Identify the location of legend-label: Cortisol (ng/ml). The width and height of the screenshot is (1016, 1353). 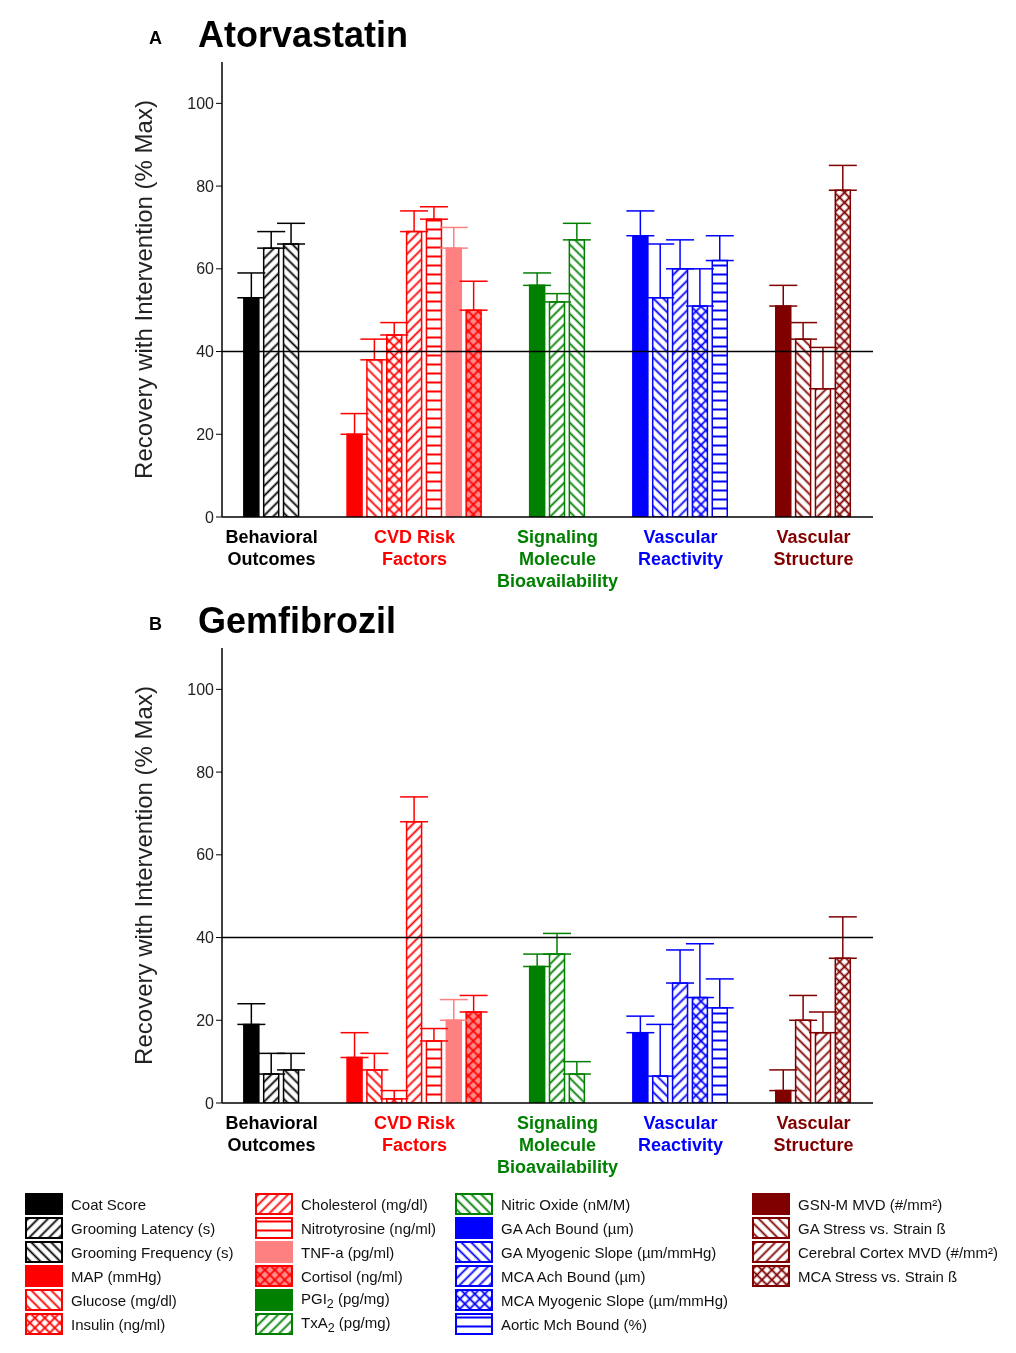
(352, 1276).